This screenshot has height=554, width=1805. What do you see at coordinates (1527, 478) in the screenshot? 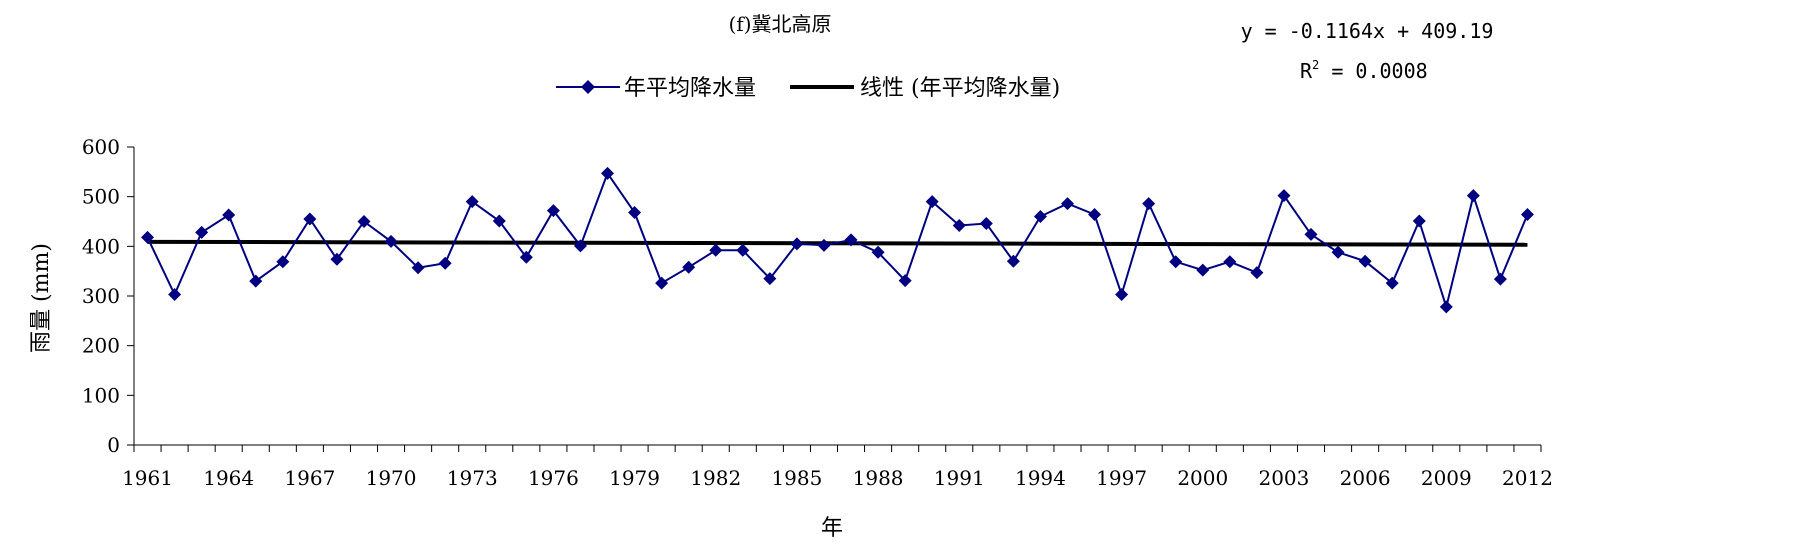
I see `x-tick-label: 2012` at bounding box center [1527, 478].